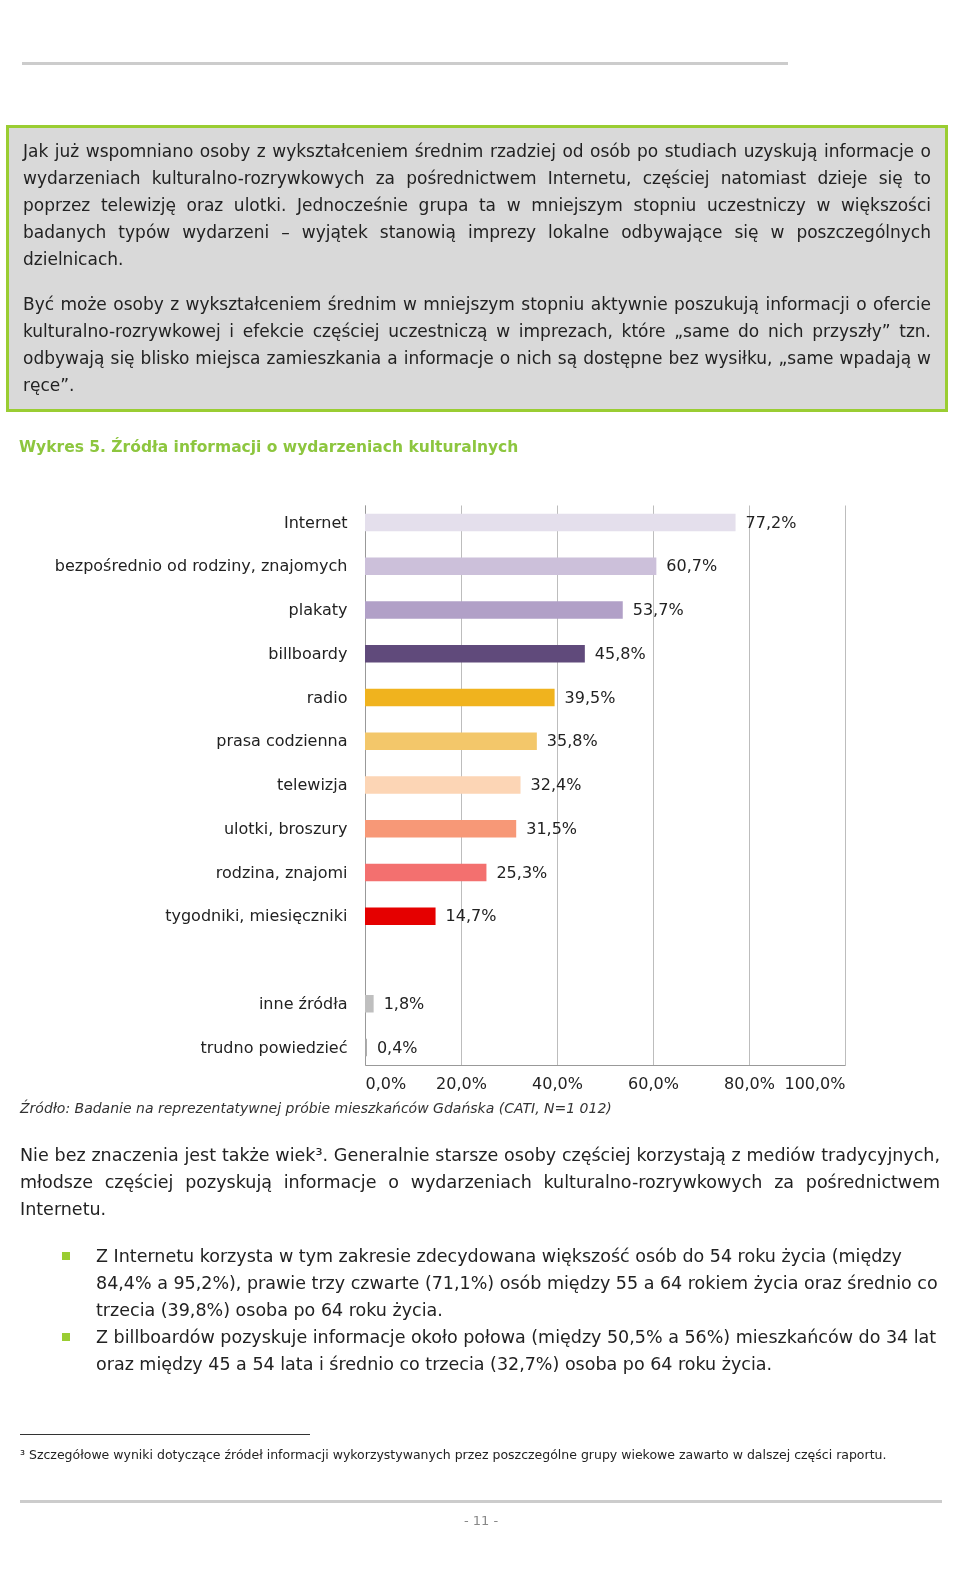  I want to click on text: Z Internetu korzysta w tym zakresie zdecydowana większość osób do 54 roku życia (między 84,4% a 95,2%), prawie trzy czwarte (71,1%) osób między 55 a 64 rokiem życia oraz średnio co trzecia (39,8%) osoba po 64 roku życia., so click(517, 1283).